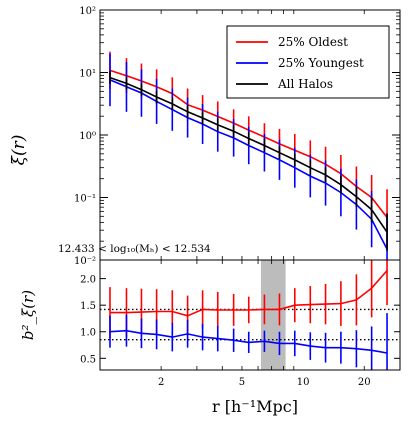 This screenshot has width=415, height=422. I want to click on x-tick-label: 20, so click(364, 382).